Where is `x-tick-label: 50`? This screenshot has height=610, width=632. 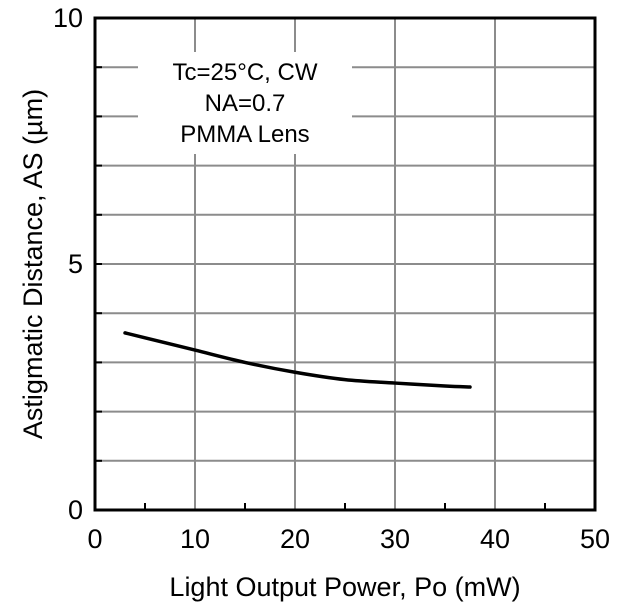
x-tick-label: 50 is located at coordinates (595, 539).